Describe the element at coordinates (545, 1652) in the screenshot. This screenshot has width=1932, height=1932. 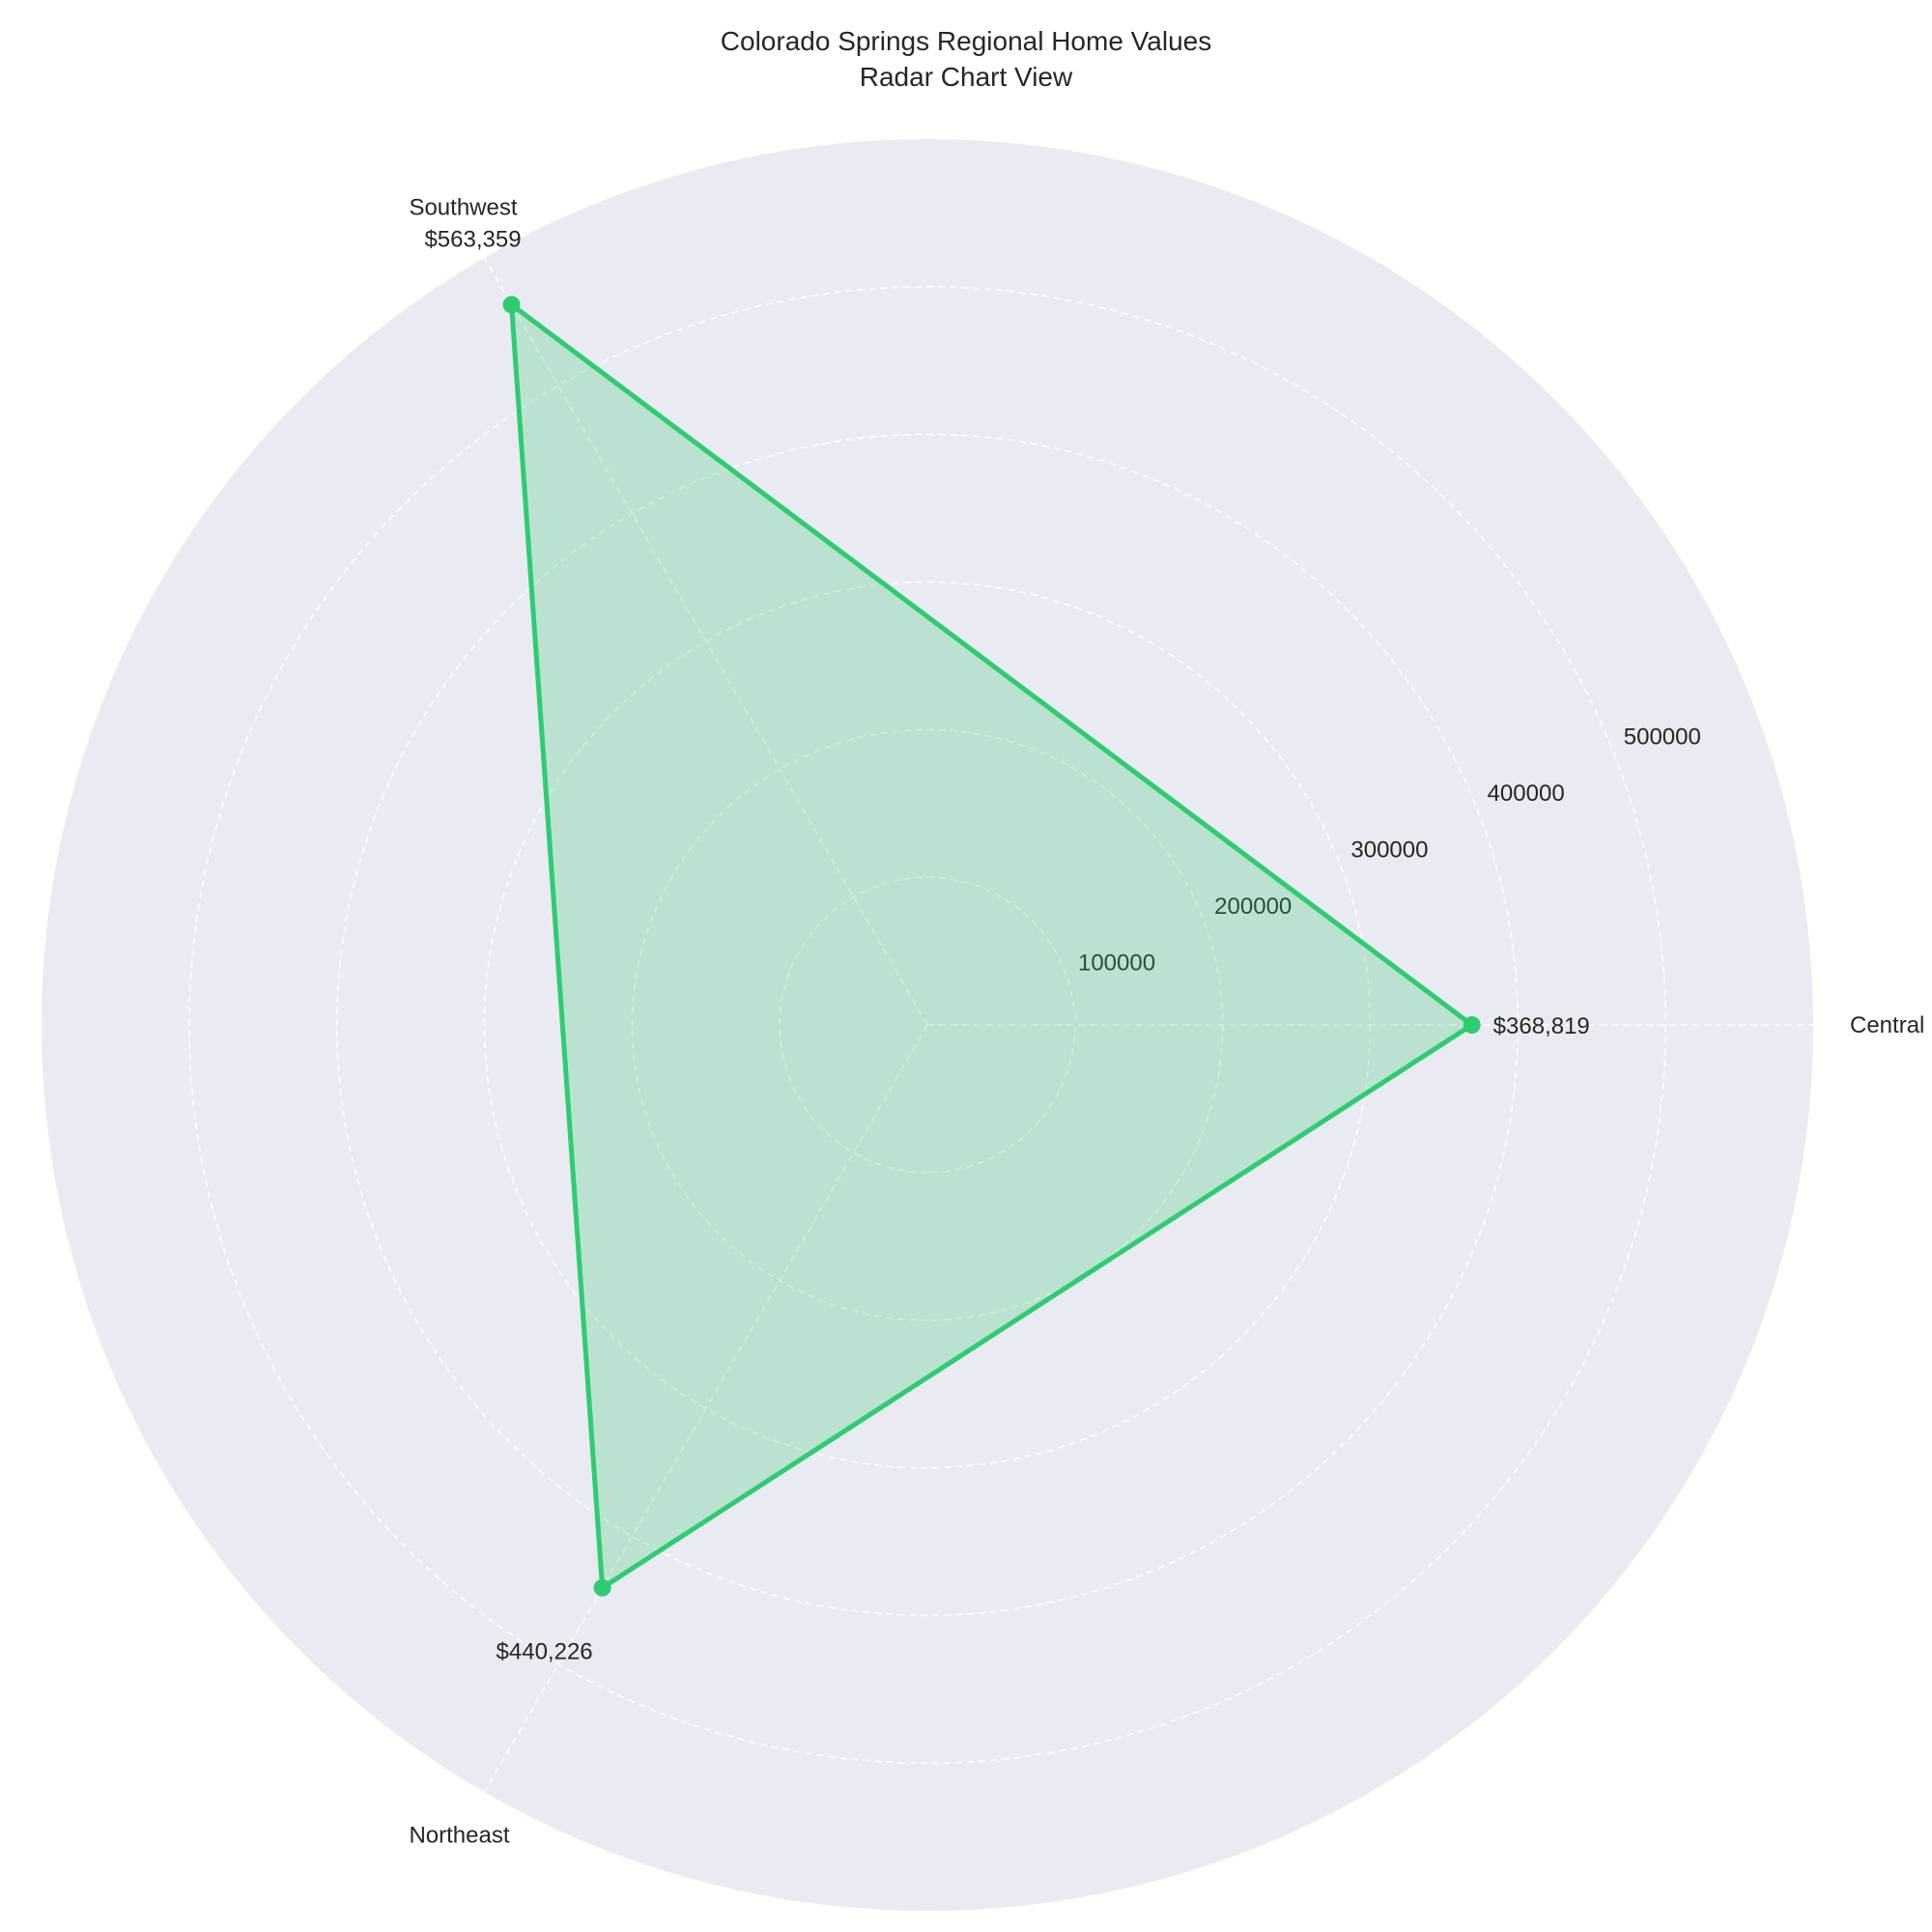
I see `value-label: $440,226` at that location.